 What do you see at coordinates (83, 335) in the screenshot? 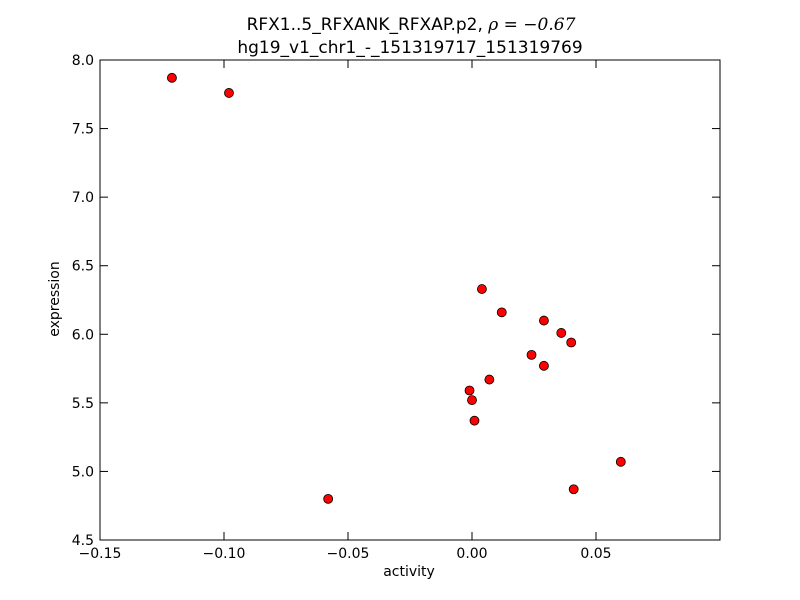
I see `y-tick-label: 6.0` at bounding box center [83, 335].